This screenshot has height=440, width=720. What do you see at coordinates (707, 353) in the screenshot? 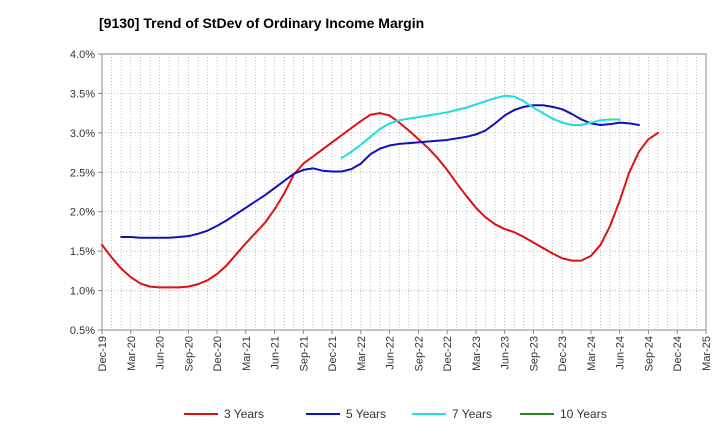
I see `x-tick-label: Mar-25` at bounding box center [707, 353].